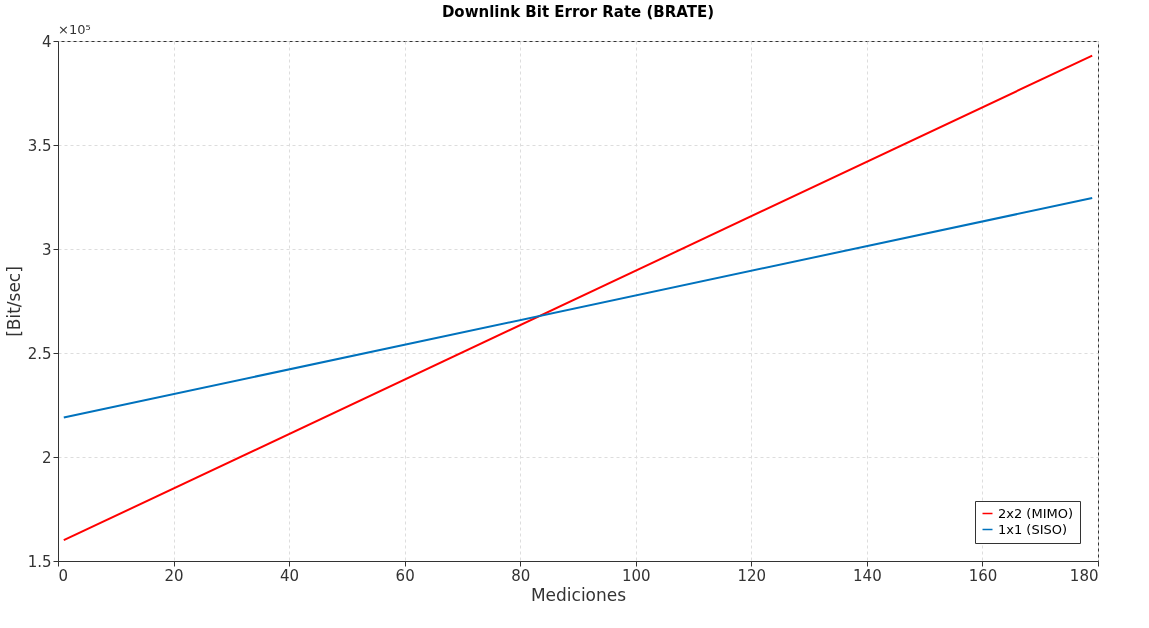 The height and width of the screenshot is (628, 1149). Describe the element at coordinates (405, 575) in the screenshot. I see `x-tick-label: 60` at that location.